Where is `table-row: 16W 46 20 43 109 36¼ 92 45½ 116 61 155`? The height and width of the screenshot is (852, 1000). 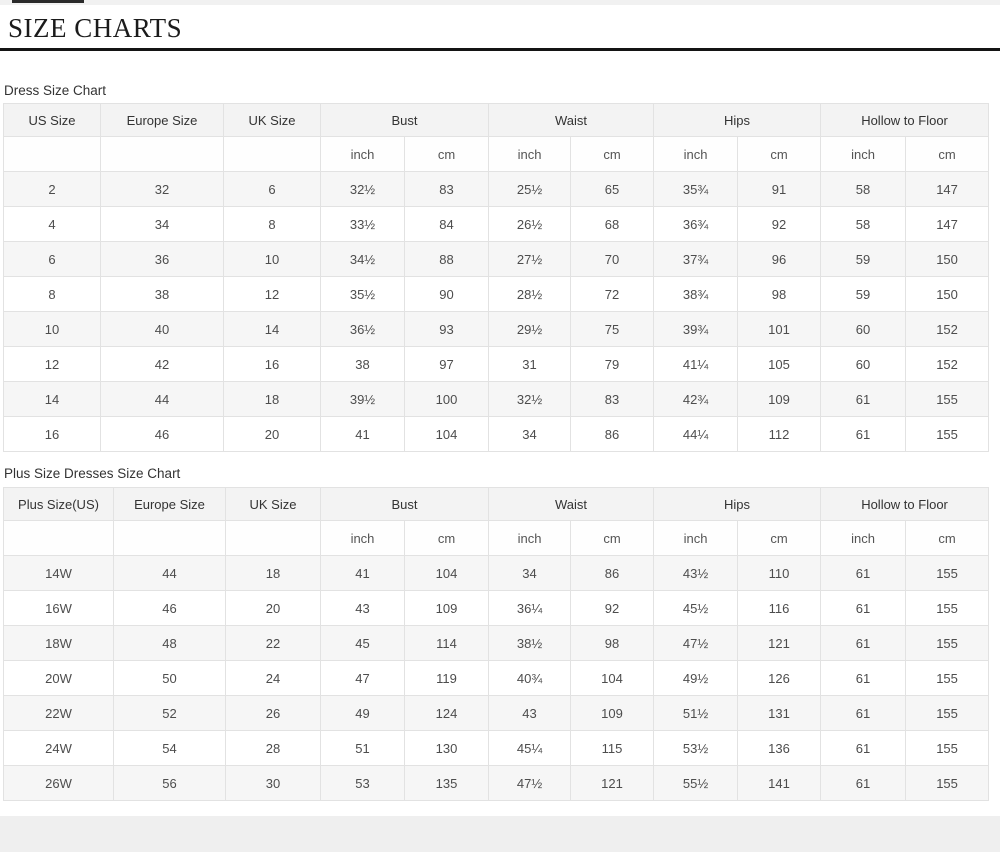
table-row: 16W 46 20 43 109 36¼ 92 45½ 116 61 155 is located at coordinates (496, 608).